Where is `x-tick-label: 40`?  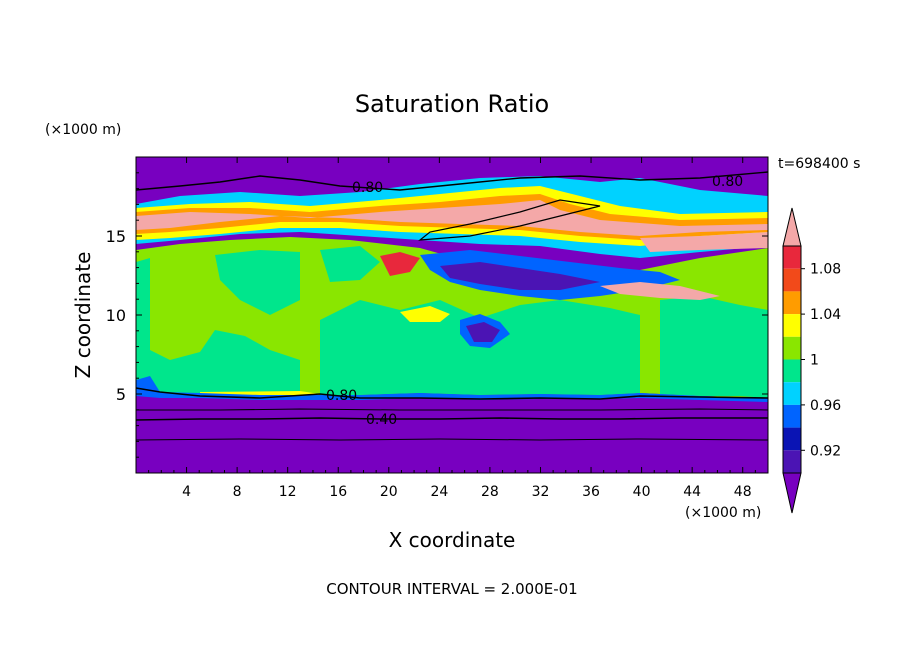
x-tick-label: 40 is located at coordinates (642, 492).